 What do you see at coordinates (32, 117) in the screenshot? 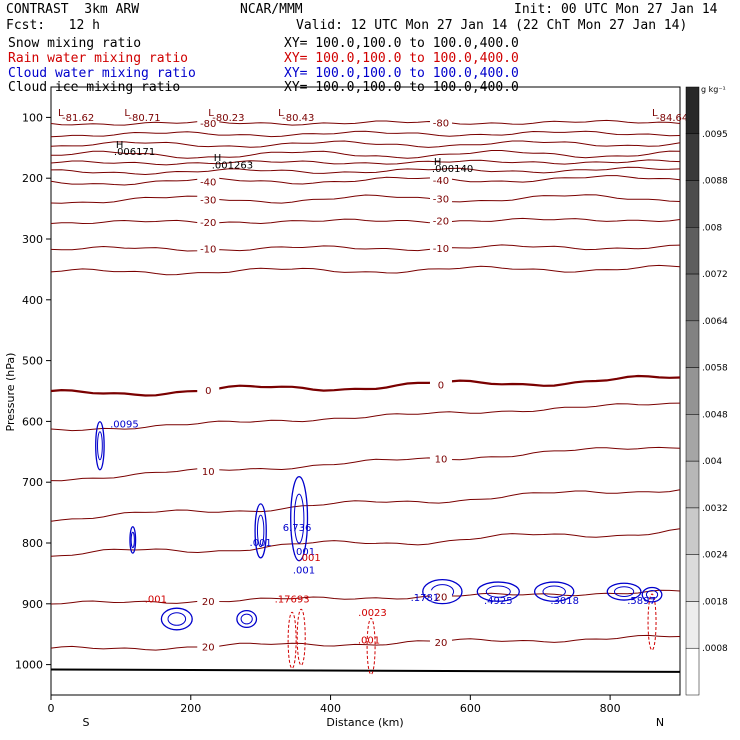
I see `y-tick-label: 100` at bounding box center [32, 117].